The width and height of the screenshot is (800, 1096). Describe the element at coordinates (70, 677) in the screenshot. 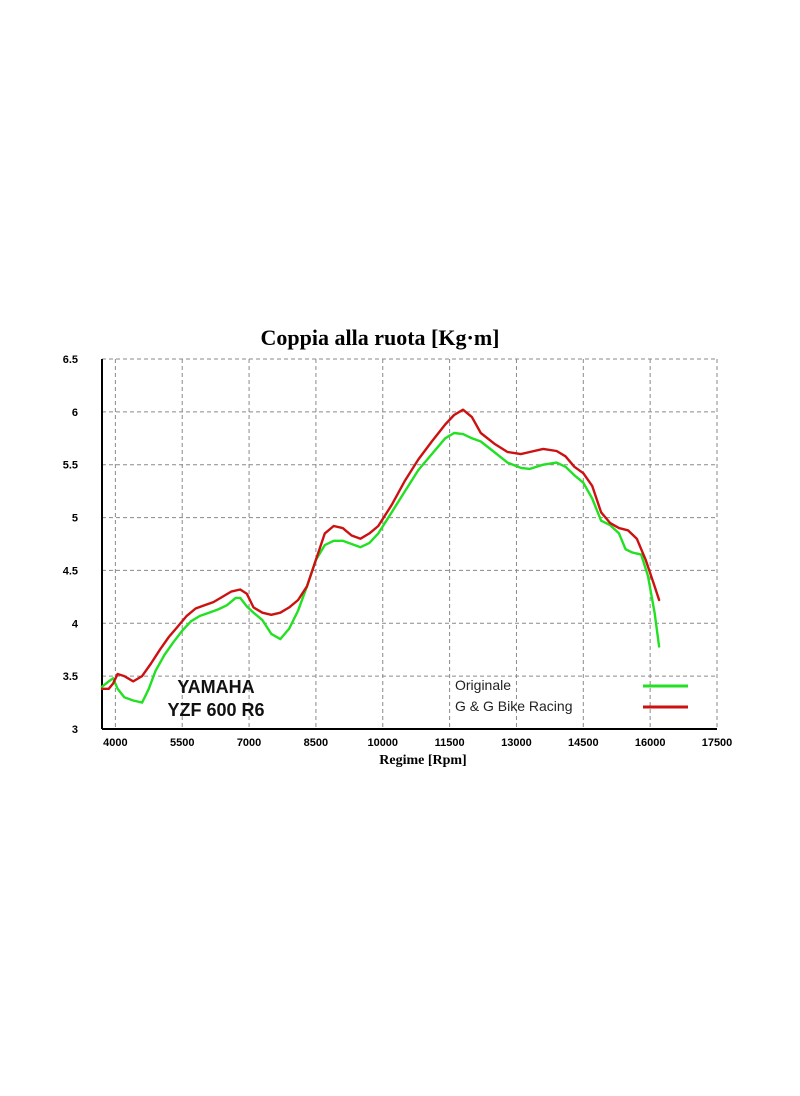

I see `y-tick-label: 3.5` at that location.